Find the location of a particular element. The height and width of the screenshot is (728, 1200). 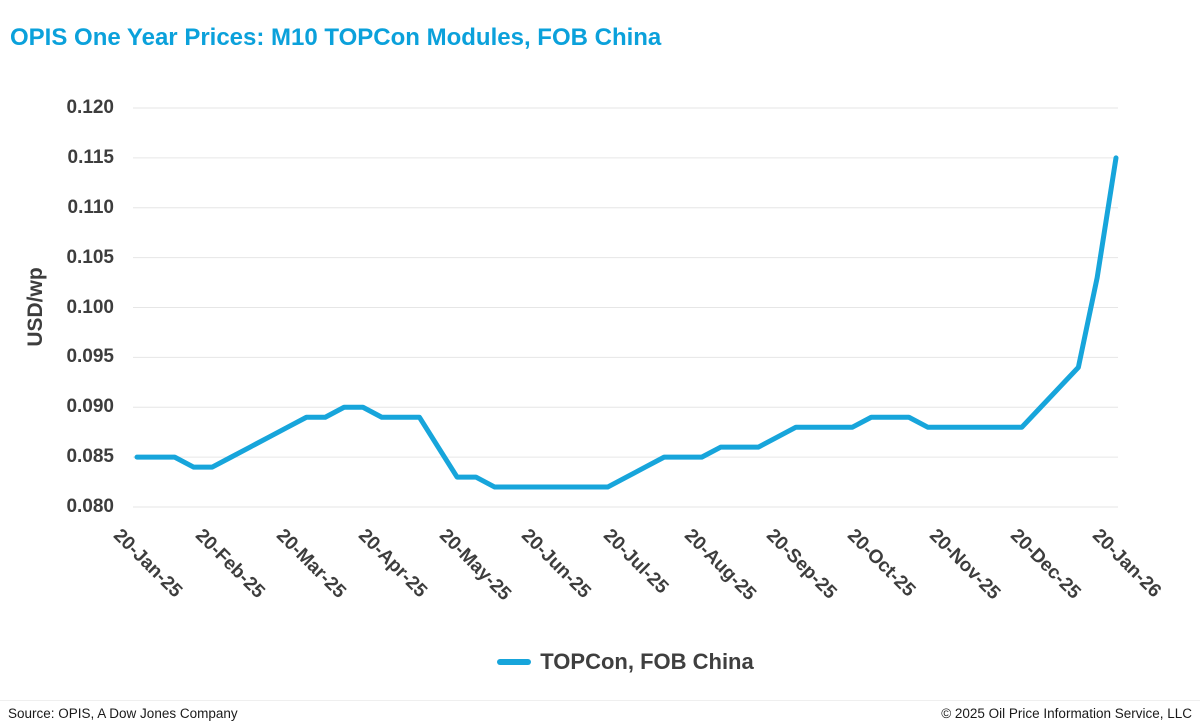

y-tick-label: 0.095 is located at coordinates (90, 357).